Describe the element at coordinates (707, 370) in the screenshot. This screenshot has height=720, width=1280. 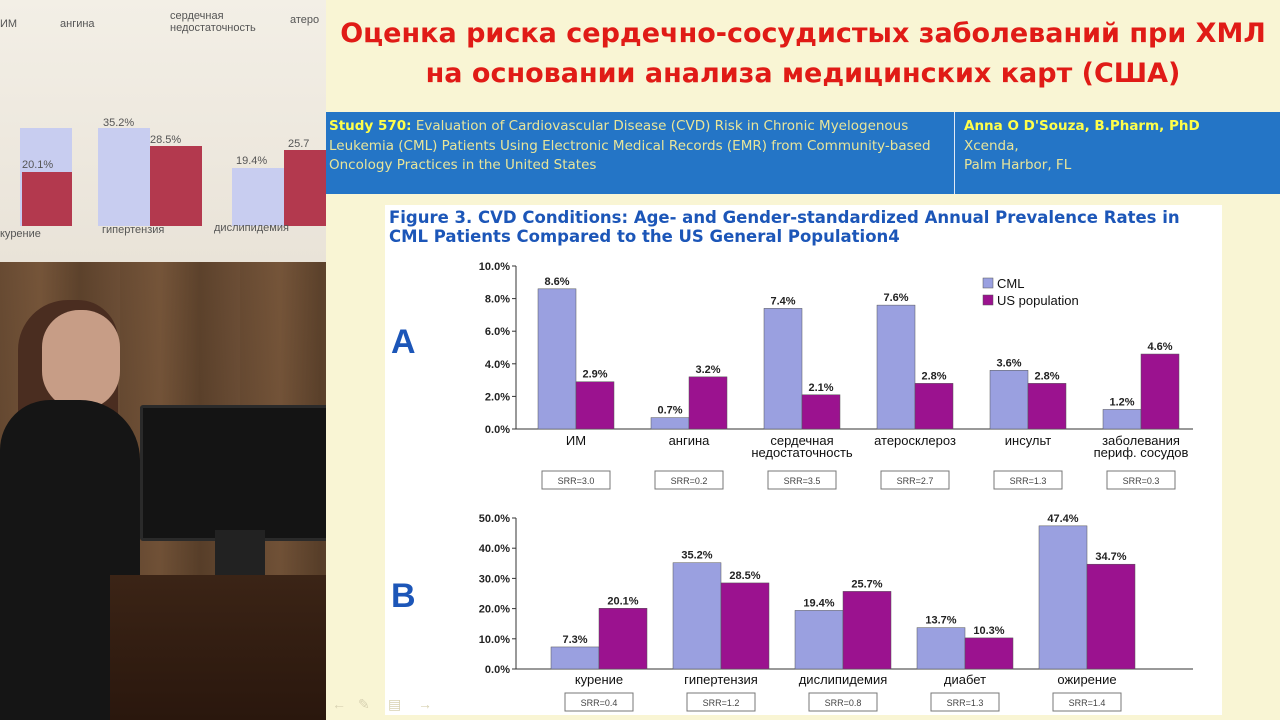
I see `data-label: 3.2%` at that location.